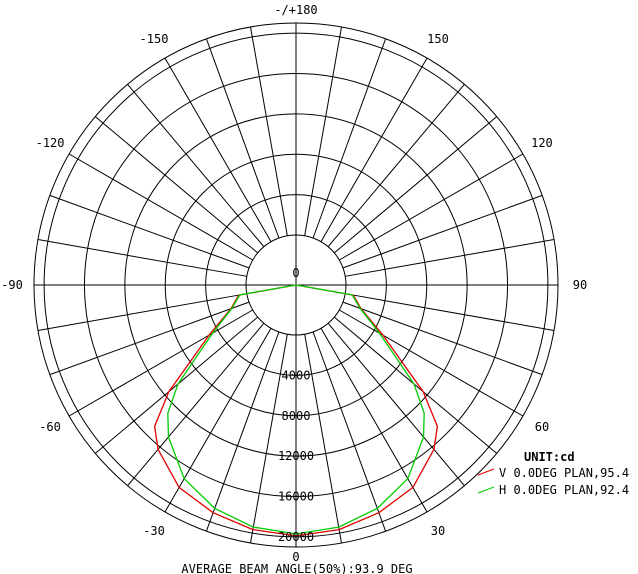  What do you see at coordinates (438, 531) in the screenshot?
I see `angle-label-8: 30` at bounding box center [438, 531].